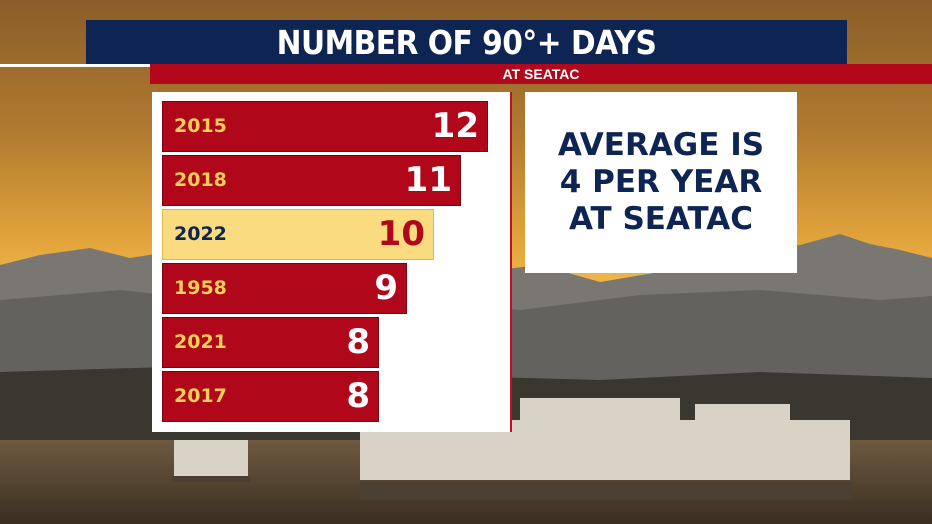 The image size is (932, 524). Describe the element at coordinates (325, 126) in the screenshot. I see `bar-2015: 2015 12` at that location.